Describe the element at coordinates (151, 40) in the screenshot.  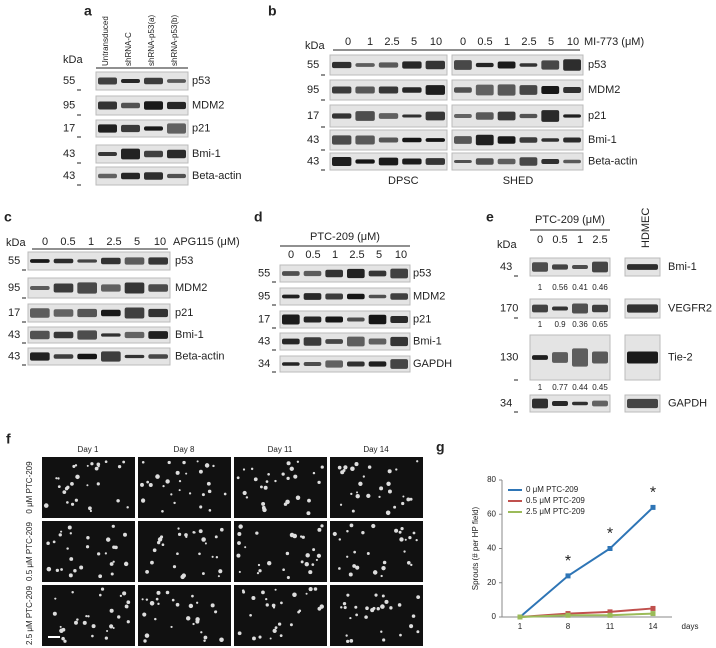
I see `lane-label: shRNA-p53(a)` at that location.